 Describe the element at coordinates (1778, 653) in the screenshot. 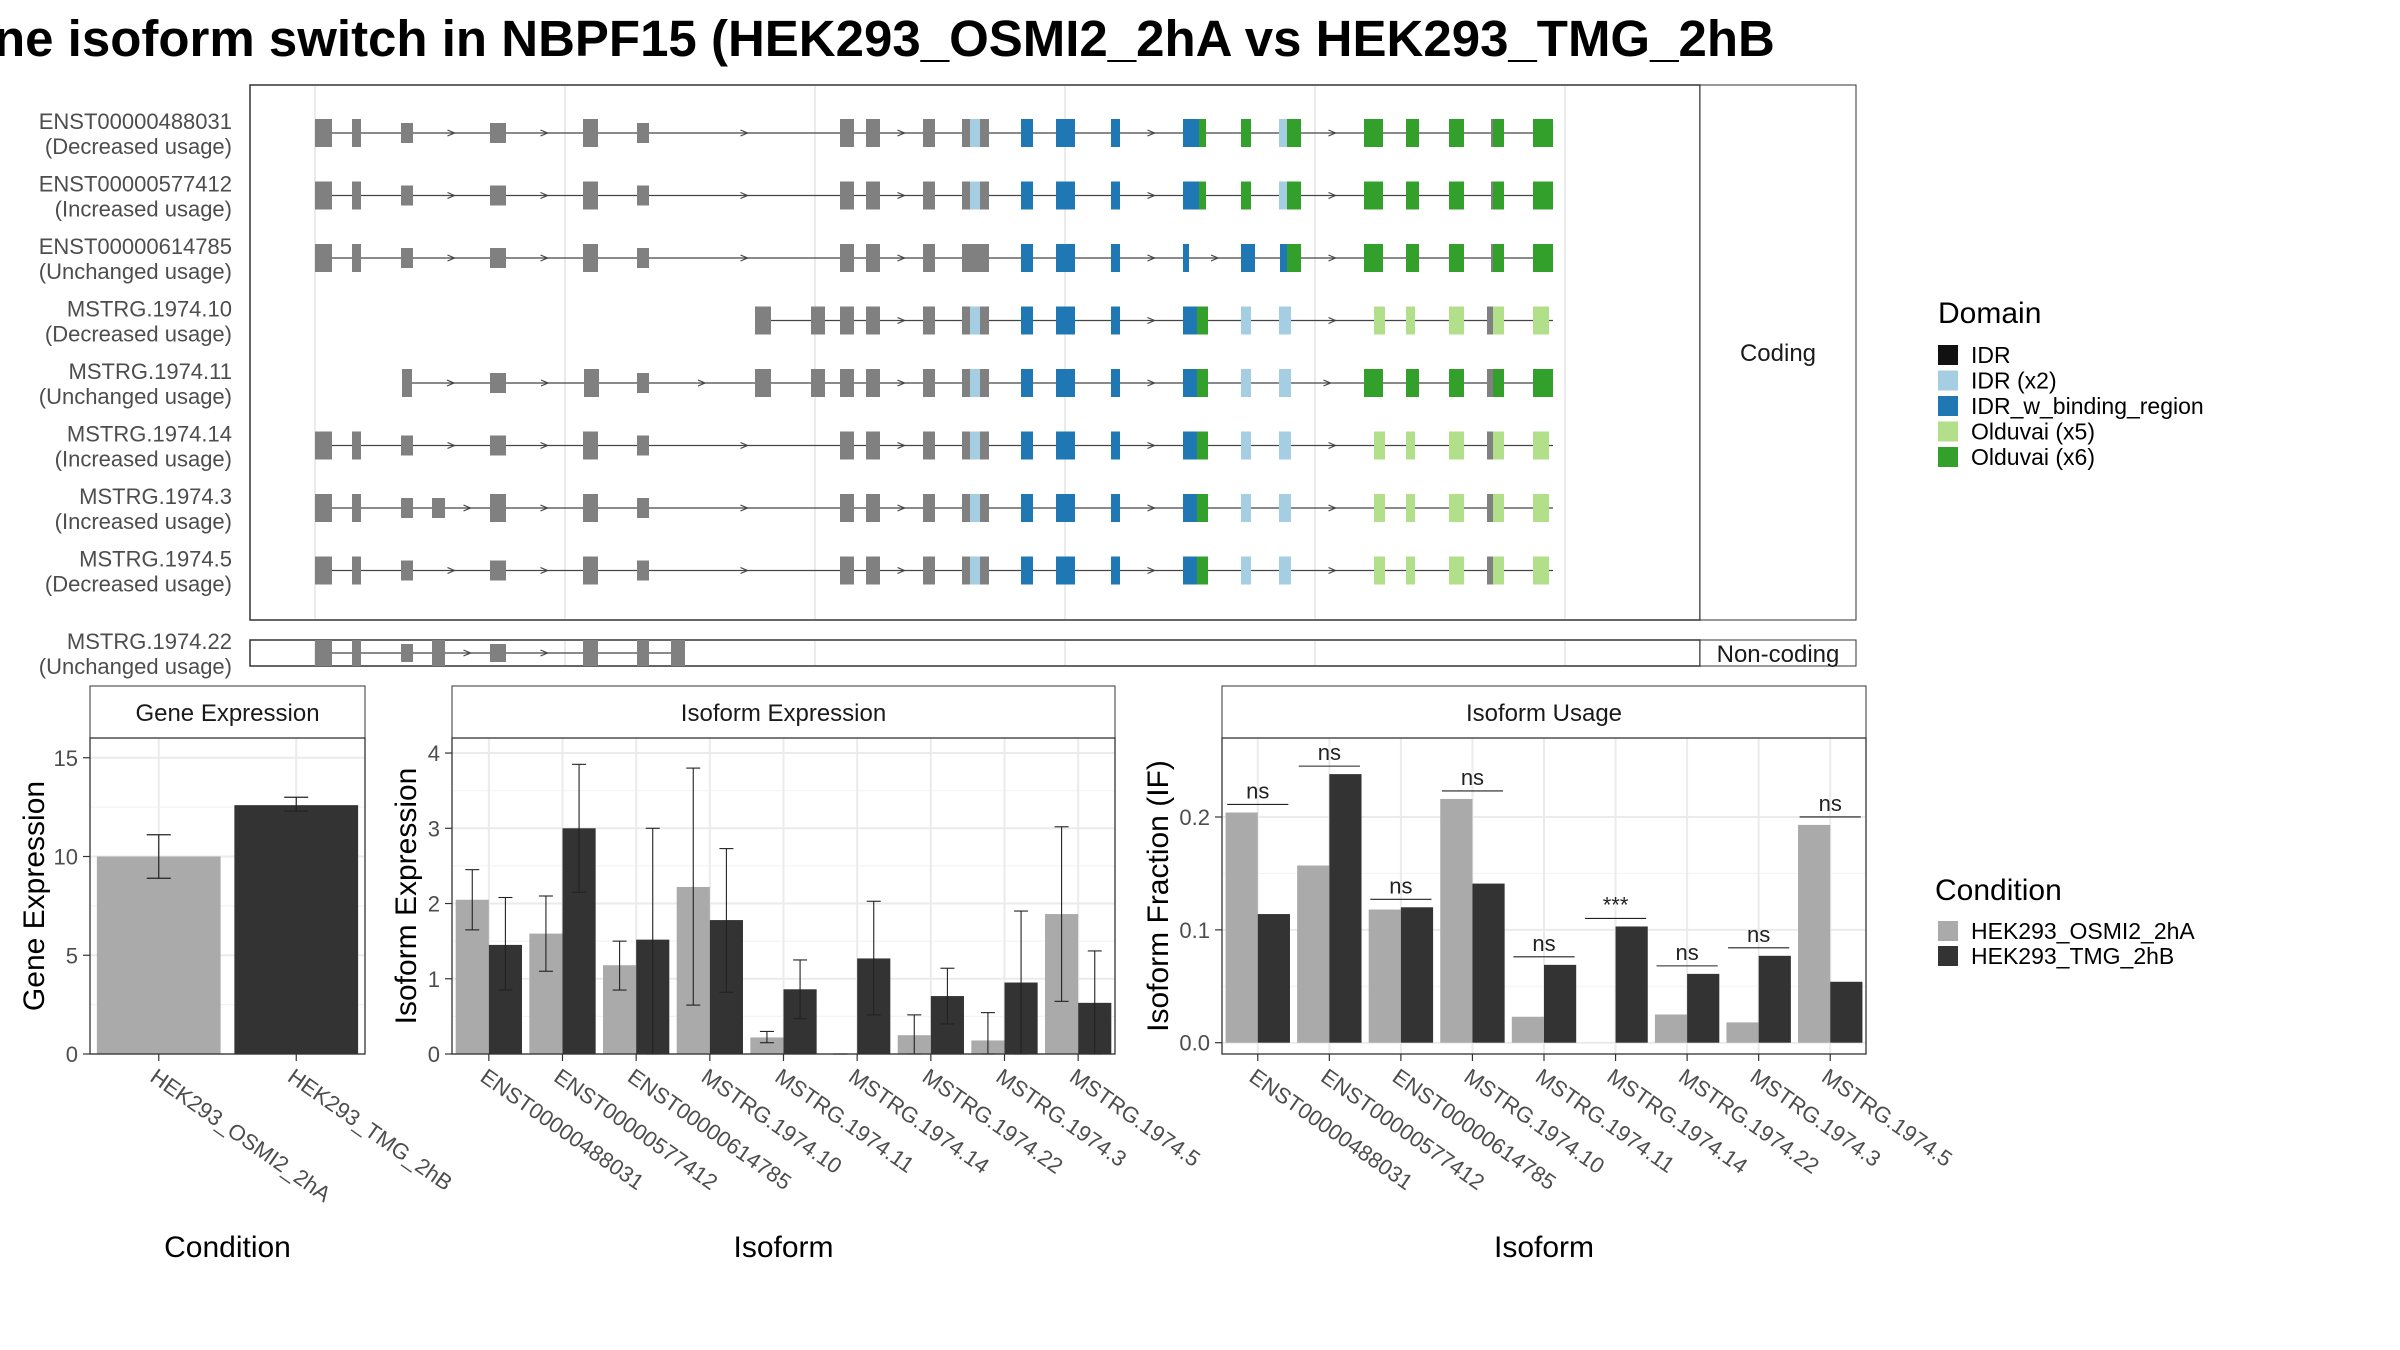

I see `noncoding-strip` at that location.